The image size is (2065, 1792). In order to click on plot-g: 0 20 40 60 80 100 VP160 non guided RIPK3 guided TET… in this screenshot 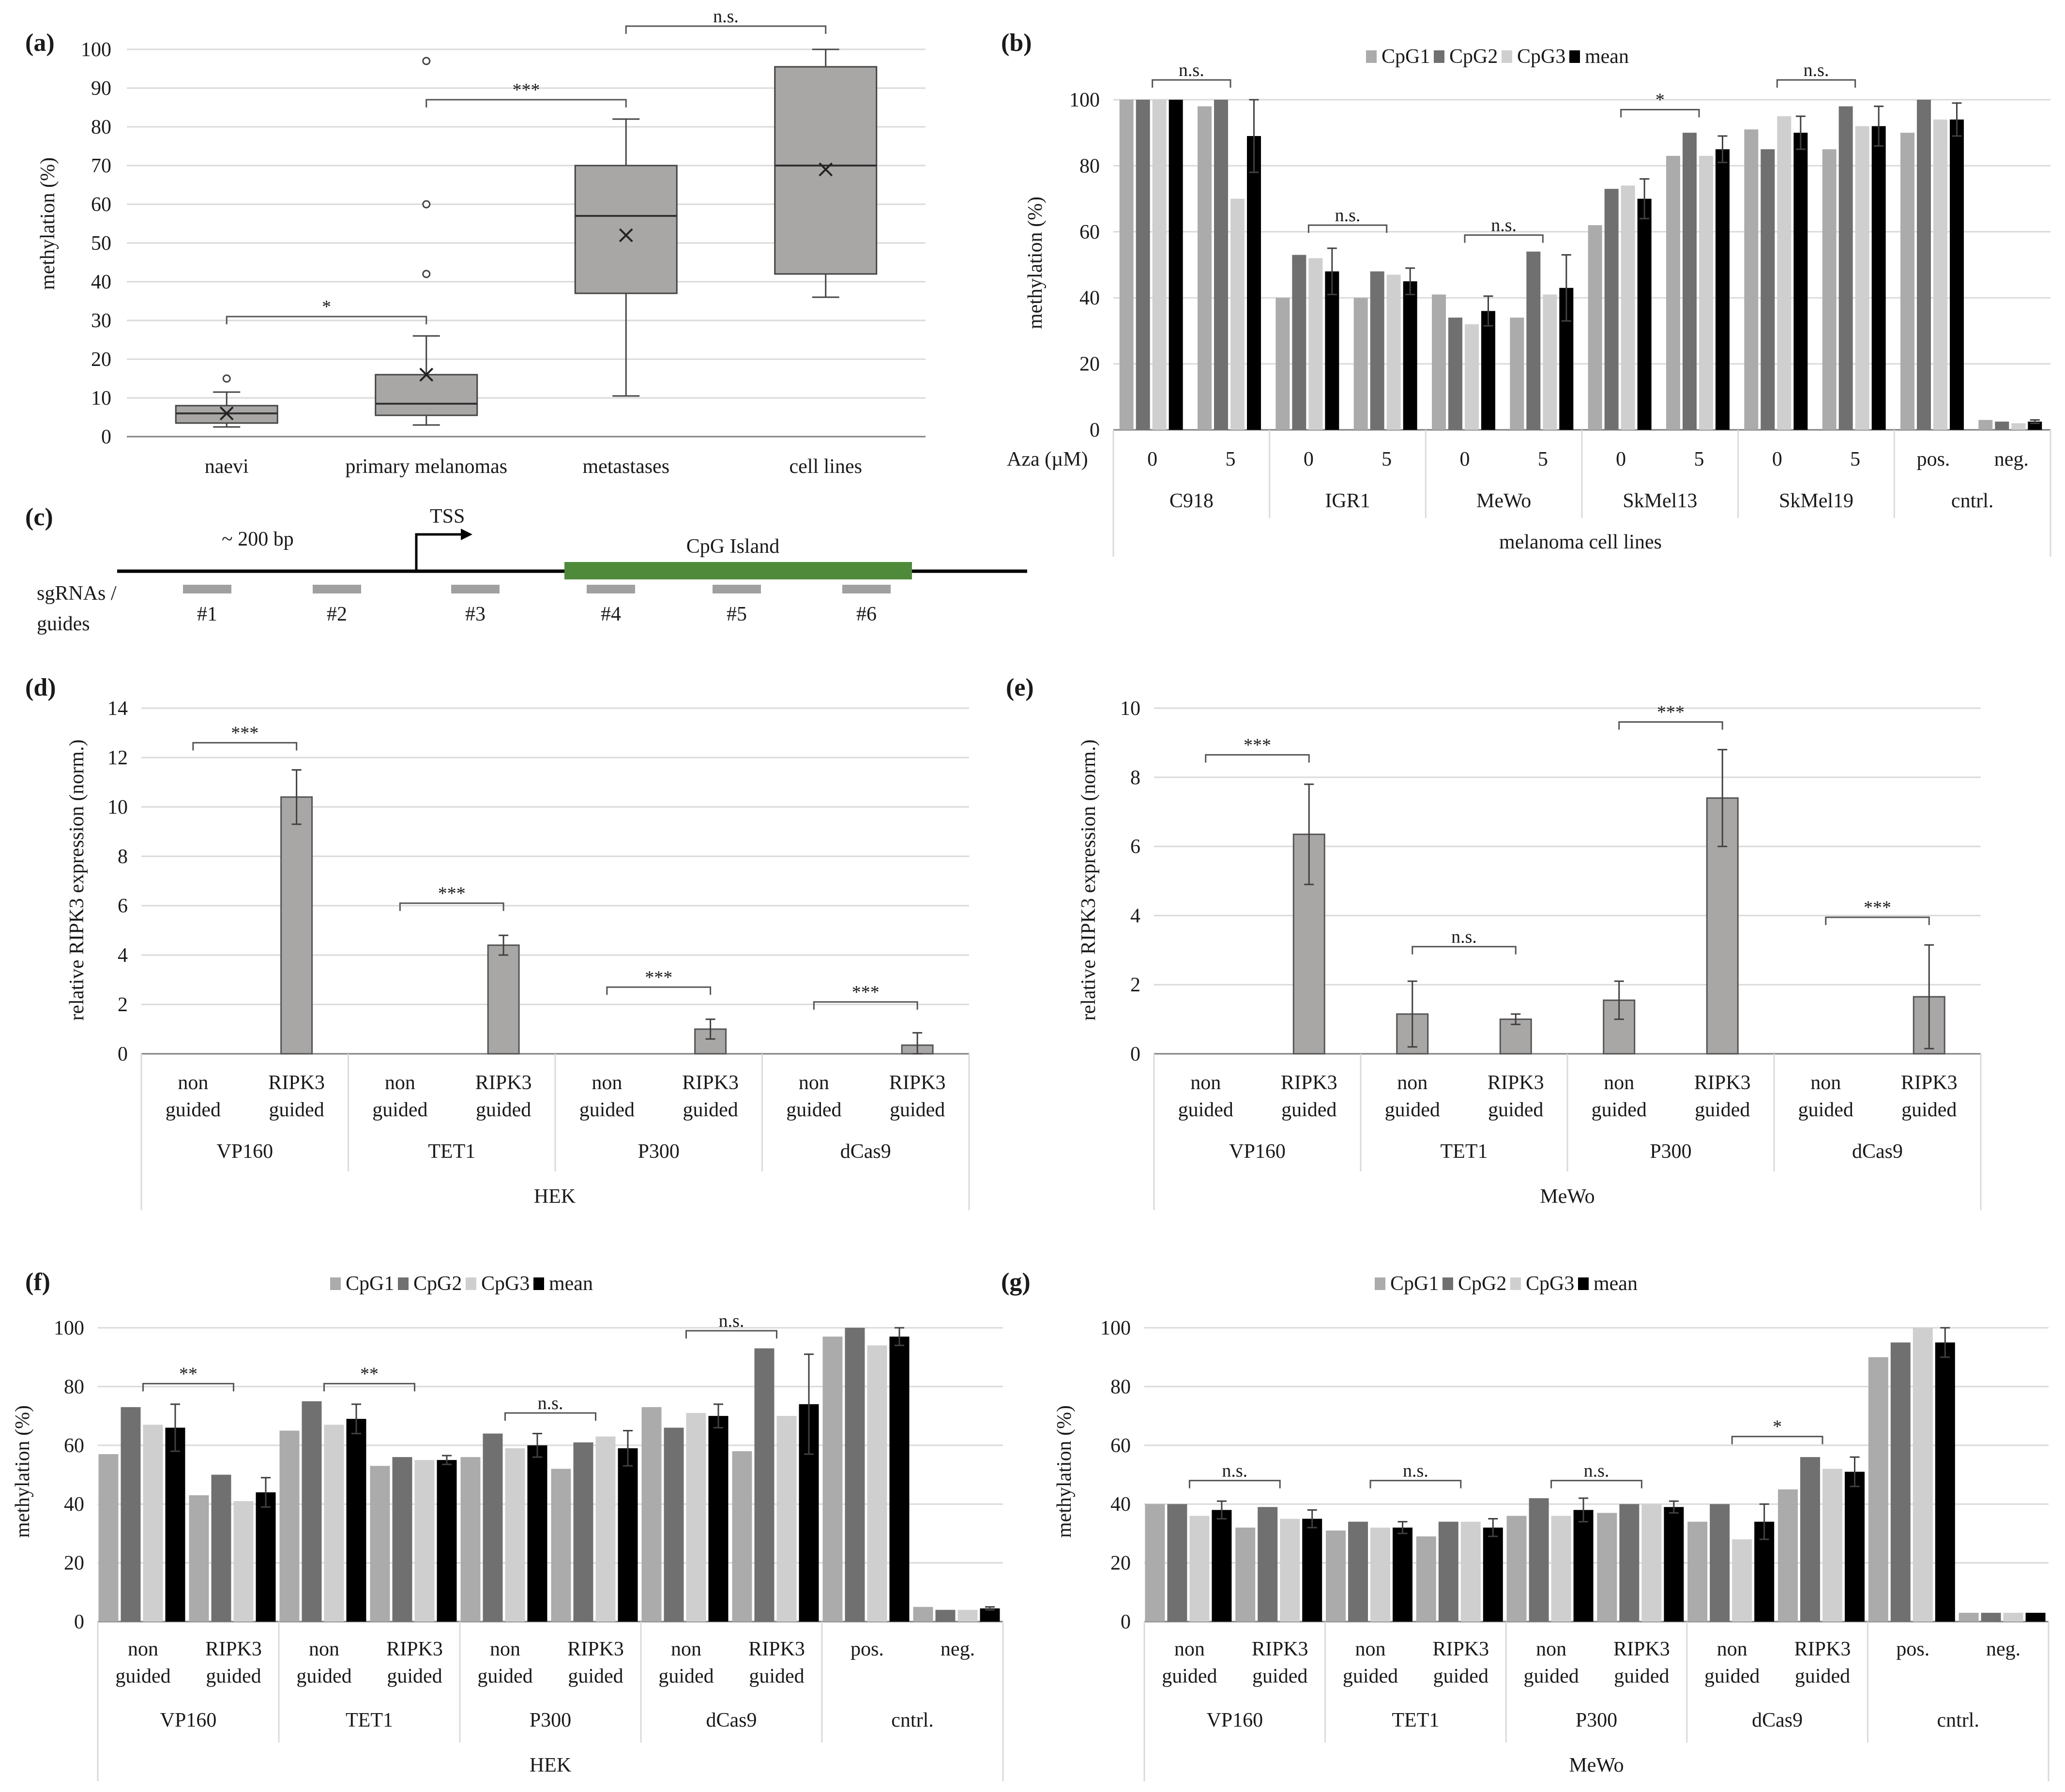, I will do `click(1575, 1549)`.